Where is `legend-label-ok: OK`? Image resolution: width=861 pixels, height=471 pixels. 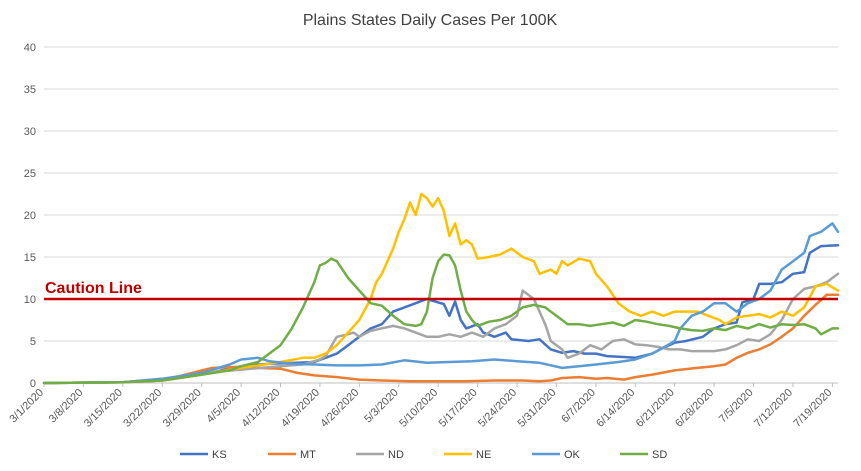
legend-label-ok: OK is located at coordinates (572, 455).